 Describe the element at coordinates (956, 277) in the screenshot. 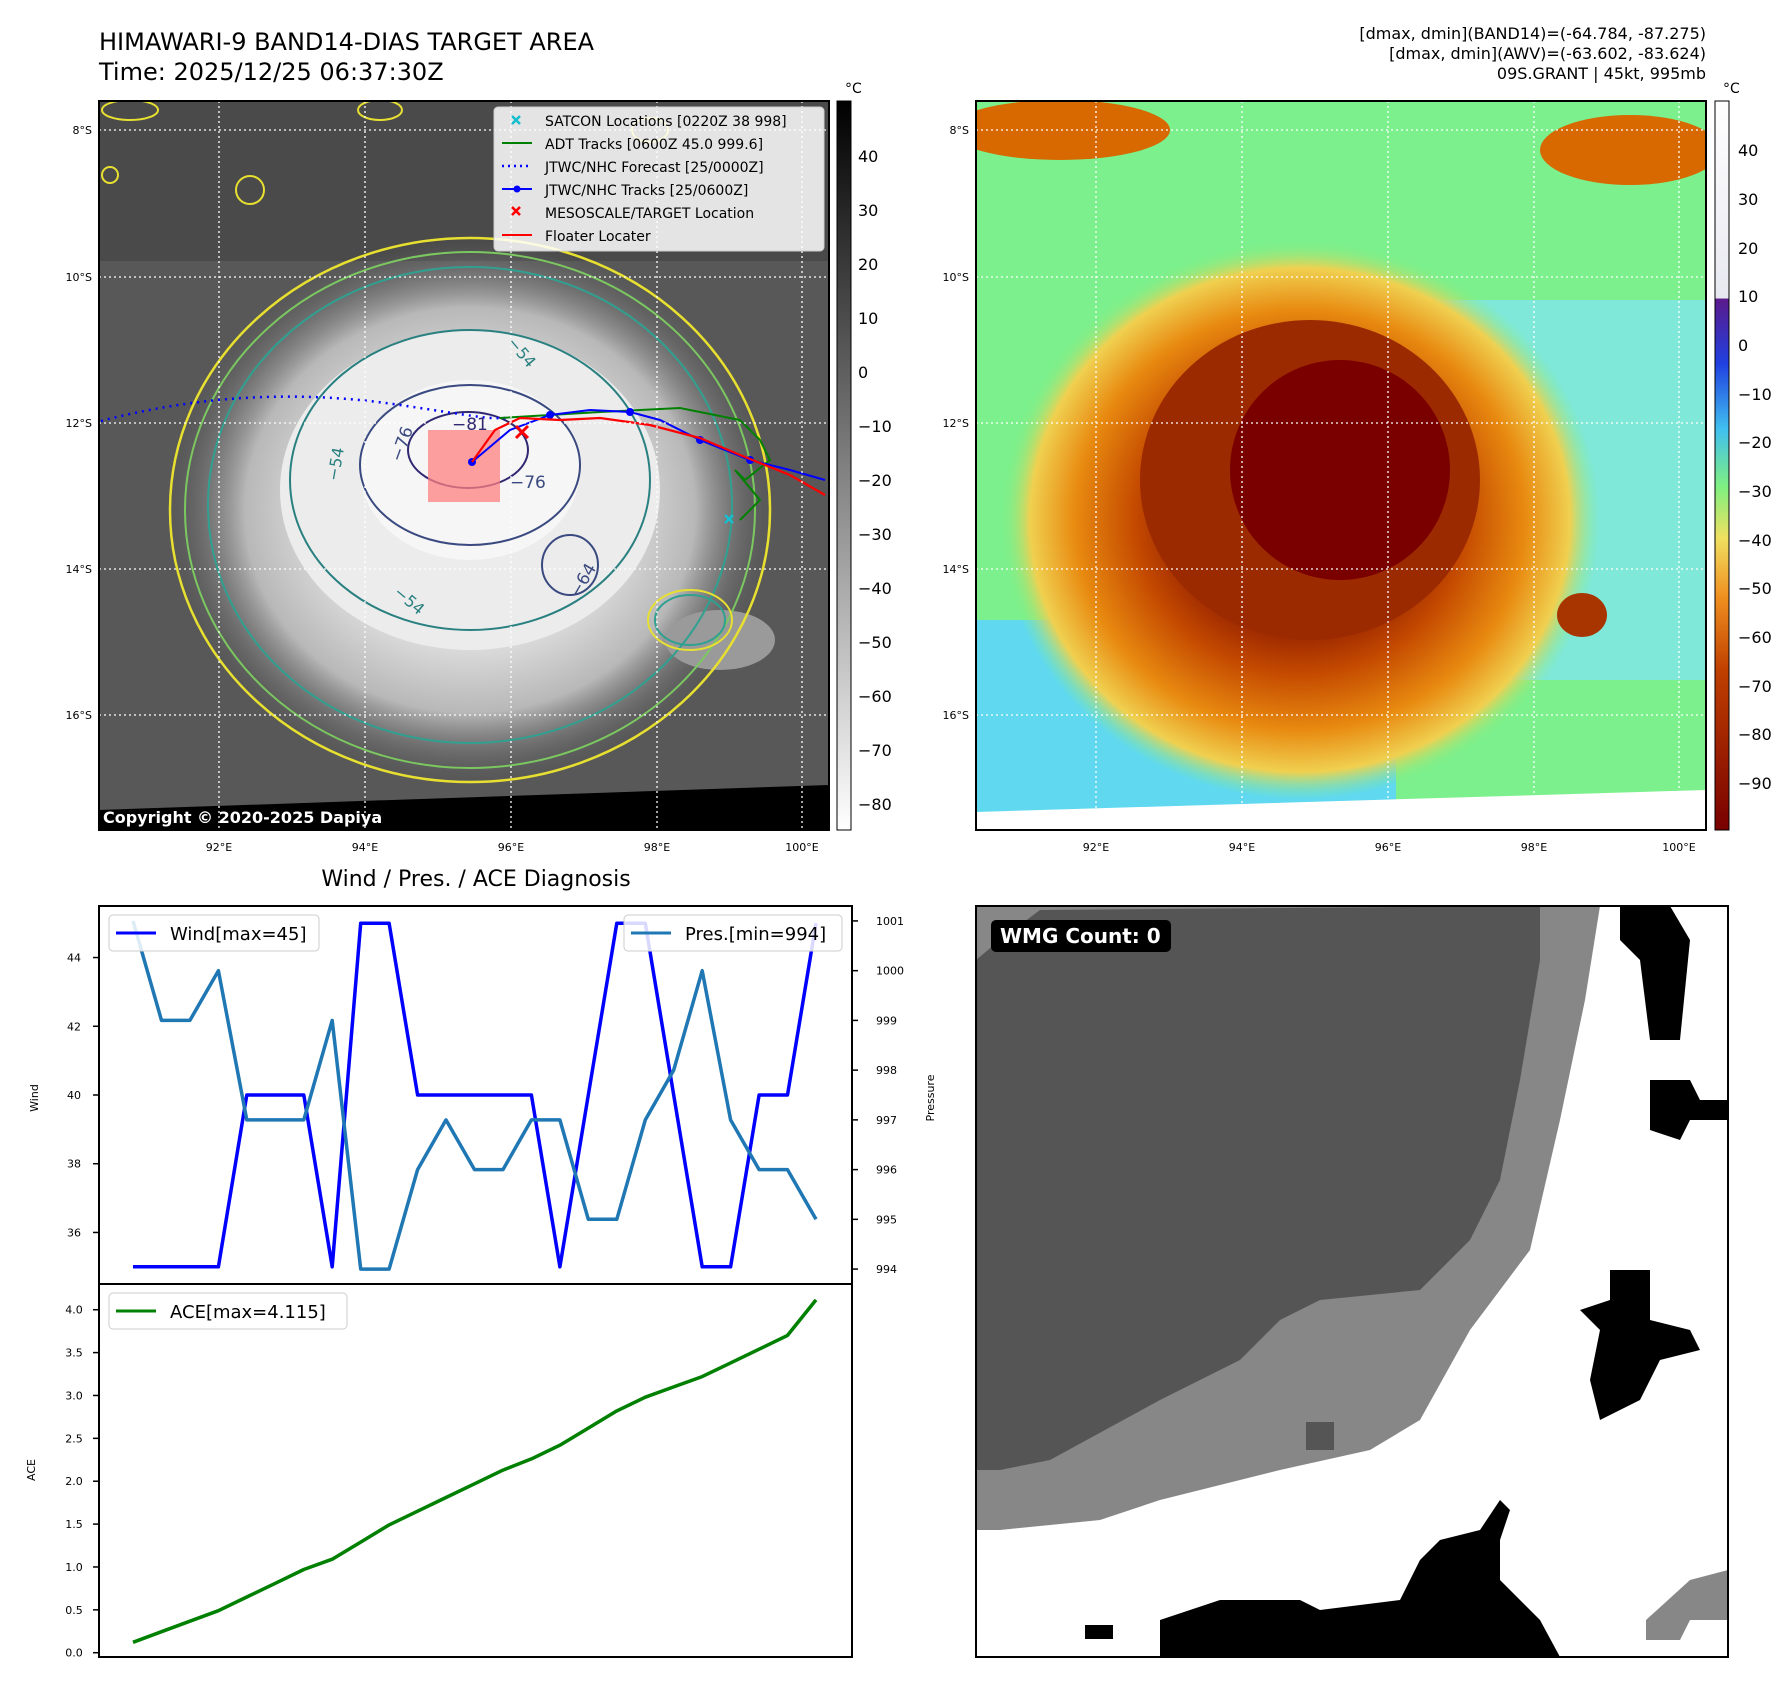

I see `svg-text: 10°S` at that location.